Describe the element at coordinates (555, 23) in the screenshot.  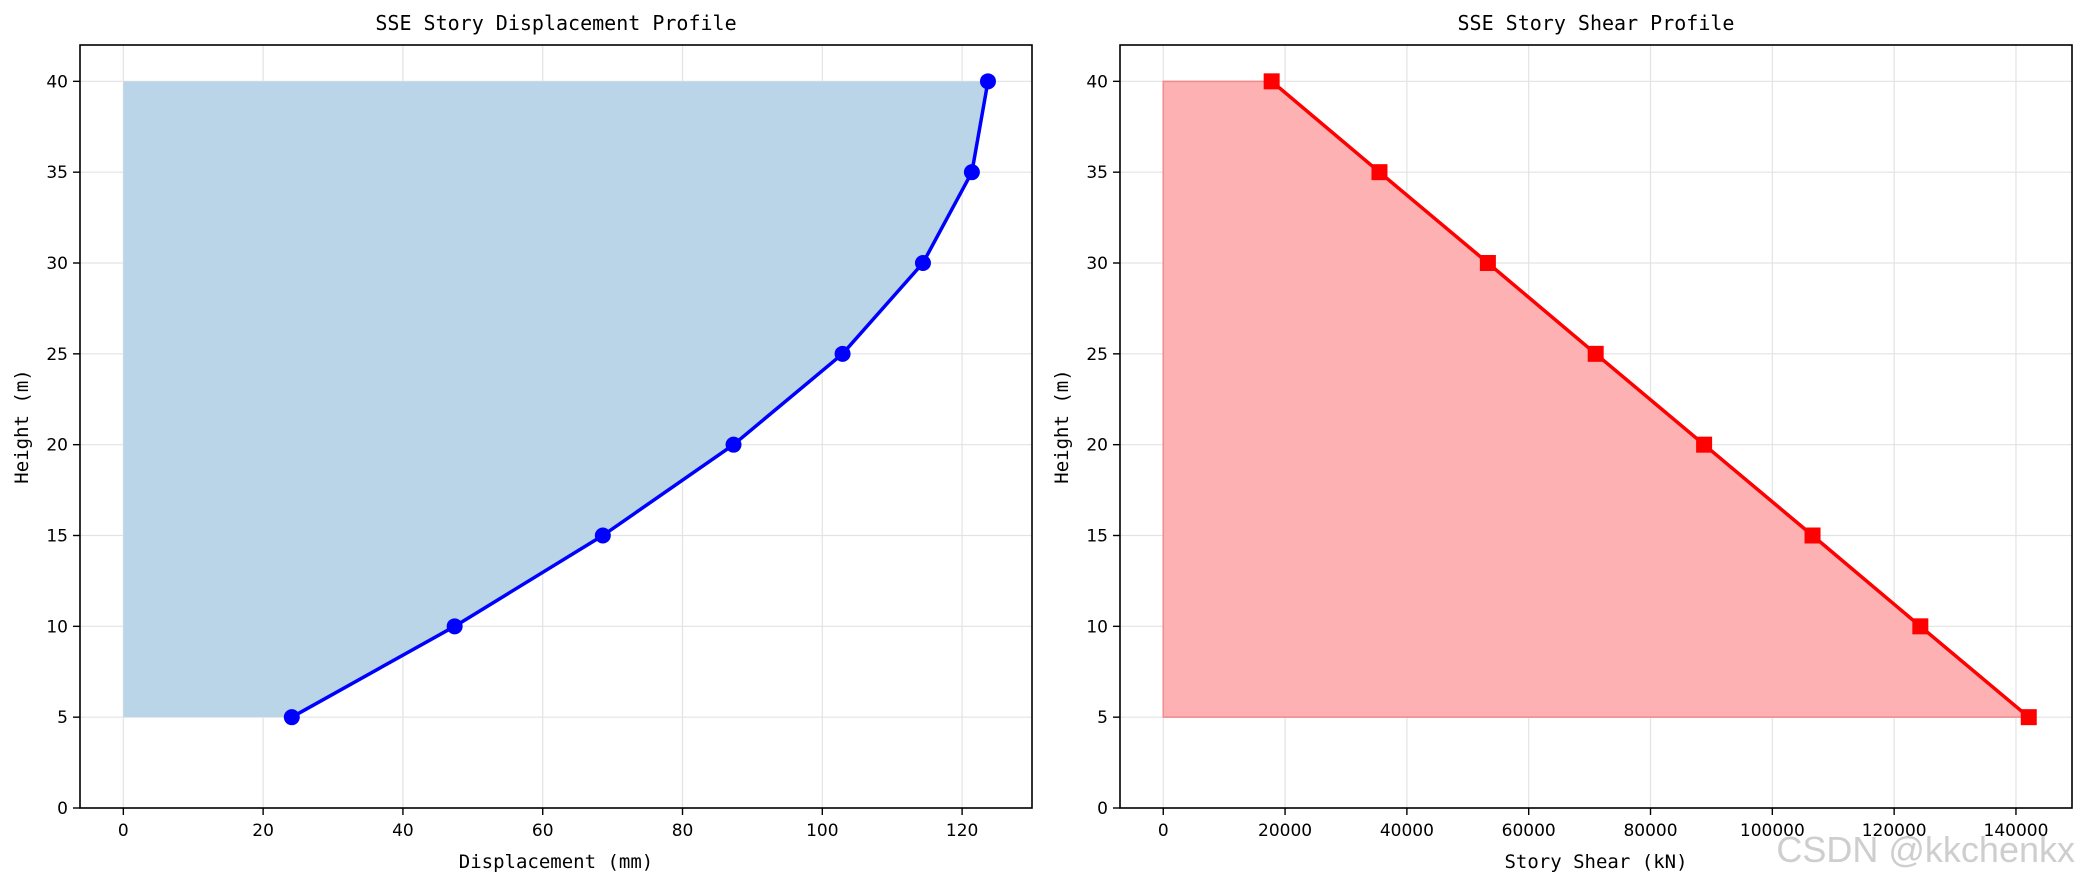
I see `chart-title: SSE Story Displacement Profile` at that location.